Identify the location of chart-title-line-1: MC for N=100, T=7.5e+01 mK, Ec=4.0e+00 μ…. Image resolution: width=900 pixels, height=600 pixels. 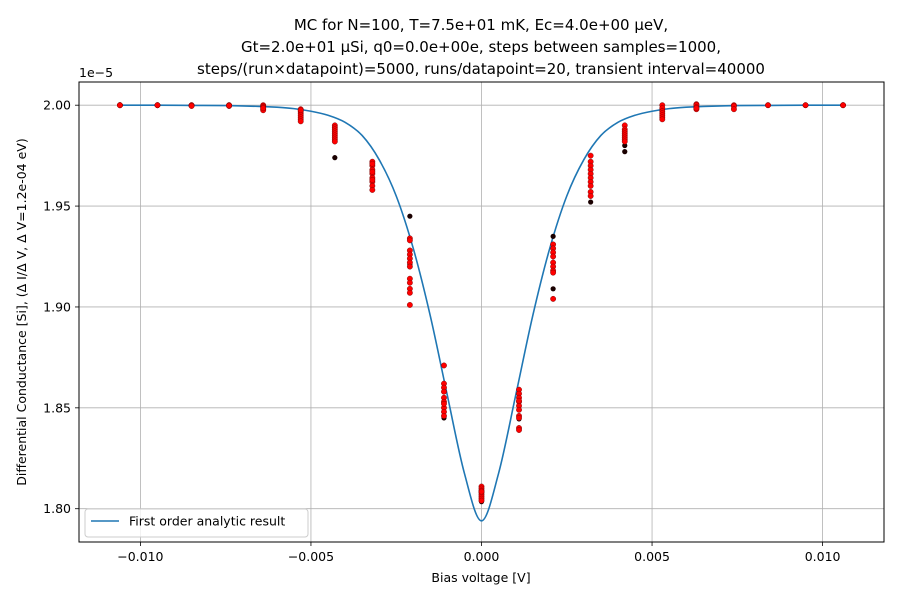
(481, 25).